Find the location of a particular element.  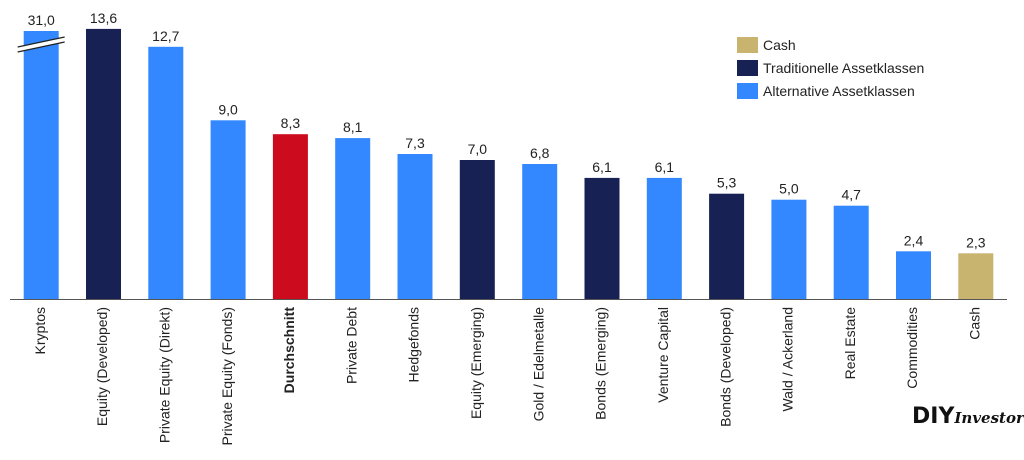

category-label-8: Gold / Edelmetalle is located at coordinates (538, 364).